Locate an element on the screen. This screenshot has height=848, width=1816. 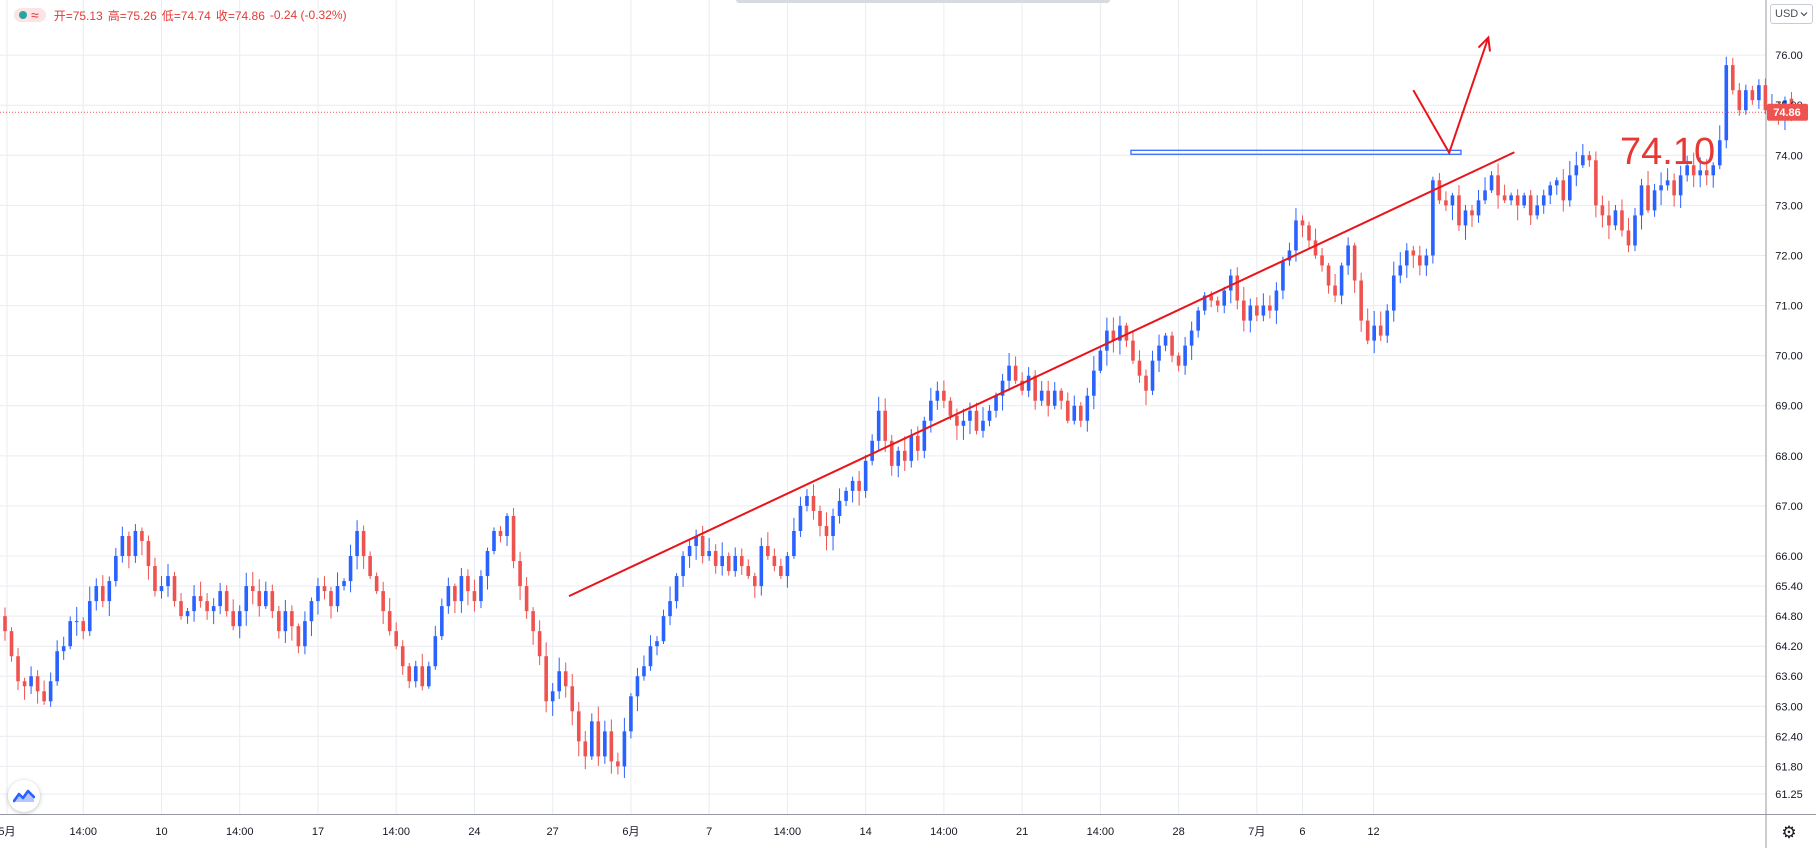
currency-selector: USD is located at coordinates (1792, 14).